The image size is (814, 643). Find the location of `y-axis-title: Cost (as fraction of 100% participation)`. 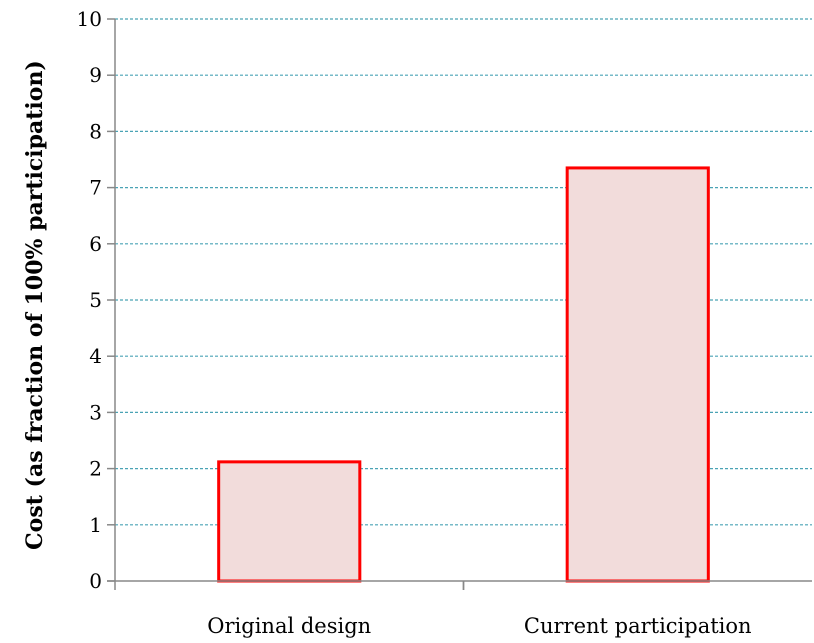

y-axis-title: Cost (as fraction of 100% participation) is located at coordinates (35, 305).